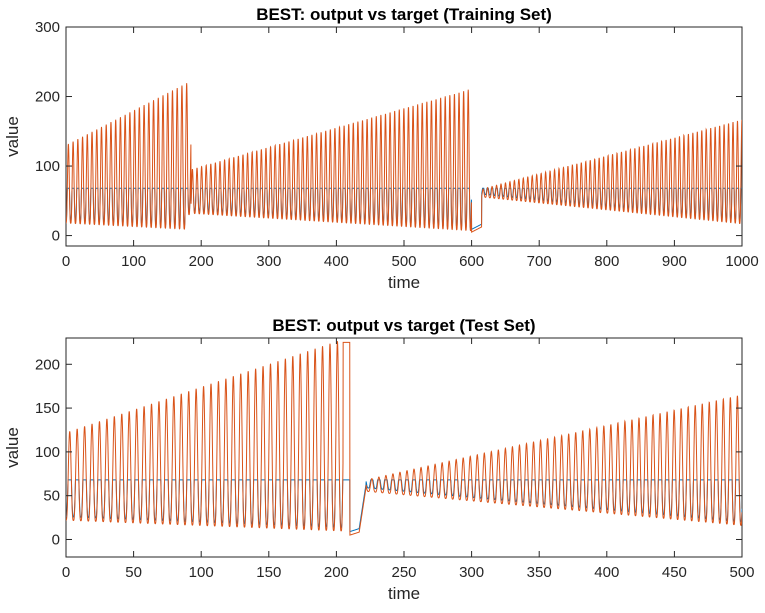 Image resolution: width=765 pixels, height=613 pixels. Describe the element at coordinates (741, 261) in the screenshot. I see `x-tick-label: 1000` at that location.